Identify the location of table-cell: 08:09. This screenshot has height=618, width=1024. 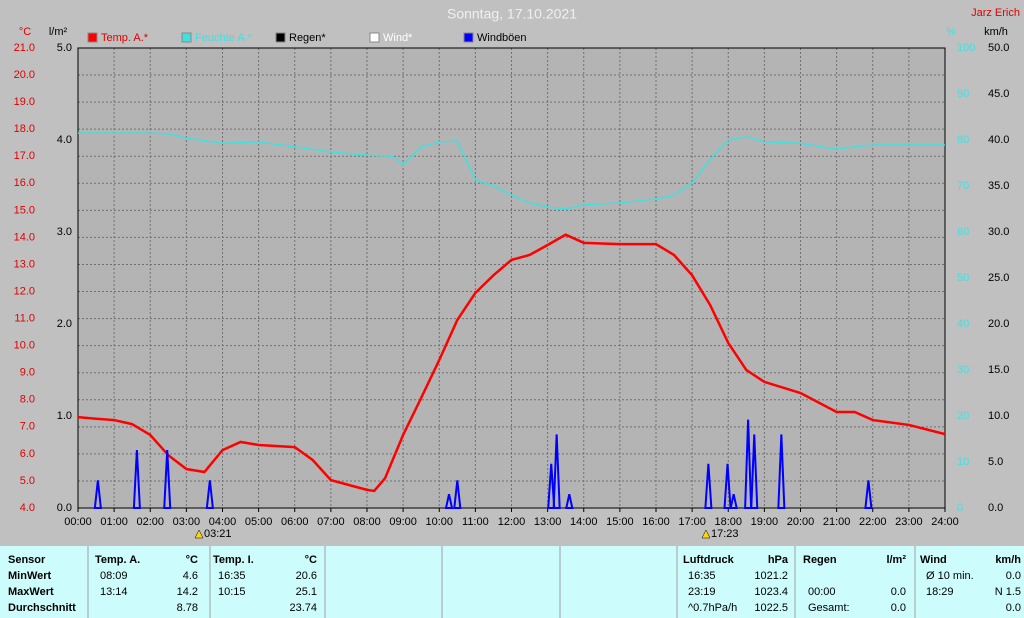
(114, 576).